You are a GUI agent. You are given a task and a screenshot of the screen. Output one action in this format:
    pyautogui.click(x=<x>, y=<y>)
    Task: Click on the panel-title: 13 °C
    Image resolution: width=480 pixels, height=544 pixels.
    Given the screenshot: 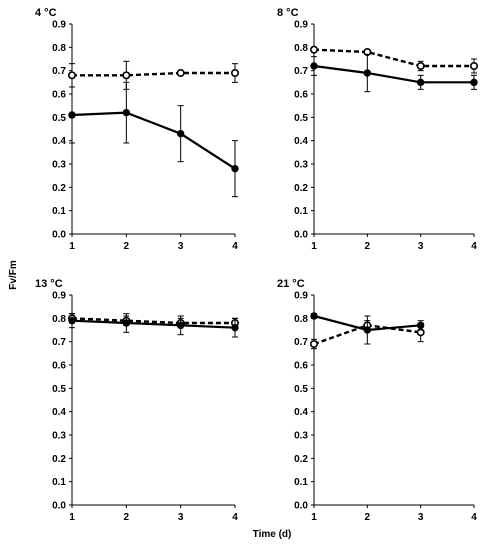 What is the action you would take?
    pyautogui.click(x=49, y=284)
    